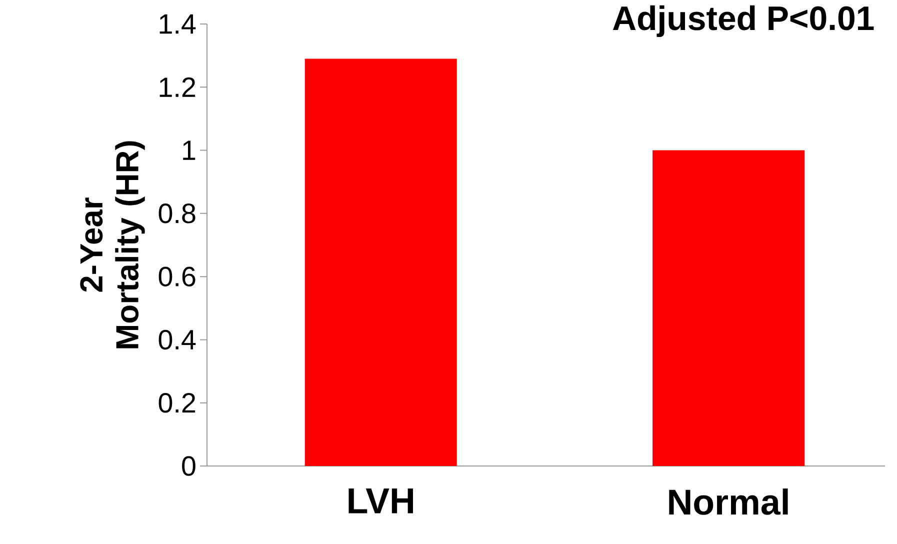 The height and width of the screenshot is (544, 897). What do you see at coordinates (189, 150) in the screenshot?
I see `y-tick-label: 1` at bounding box center [189, 150].